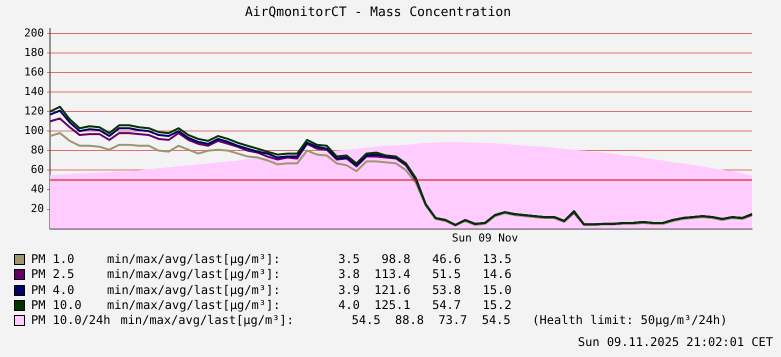 The image size is (781, 357). Describe the element at coordinates (34, 130) in the screenshot. I see `y-tick-label: 100` at that location.